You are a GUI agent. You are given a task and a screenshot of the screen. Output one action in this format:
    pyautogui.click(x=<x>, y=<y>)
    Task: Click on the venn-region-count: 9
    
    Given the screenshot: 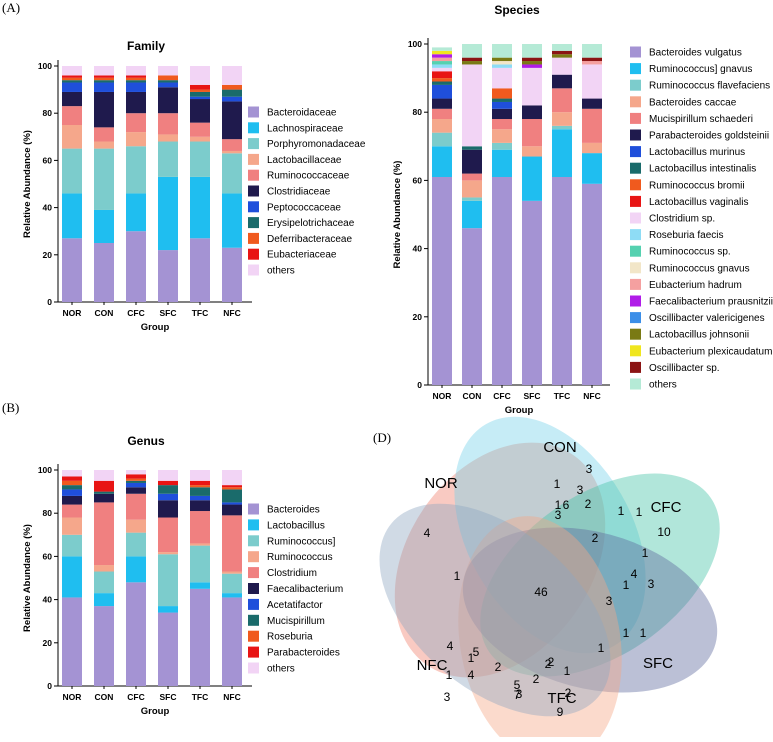 What is the action you would take?
    pyautogui.click(x=560, y=712)
    